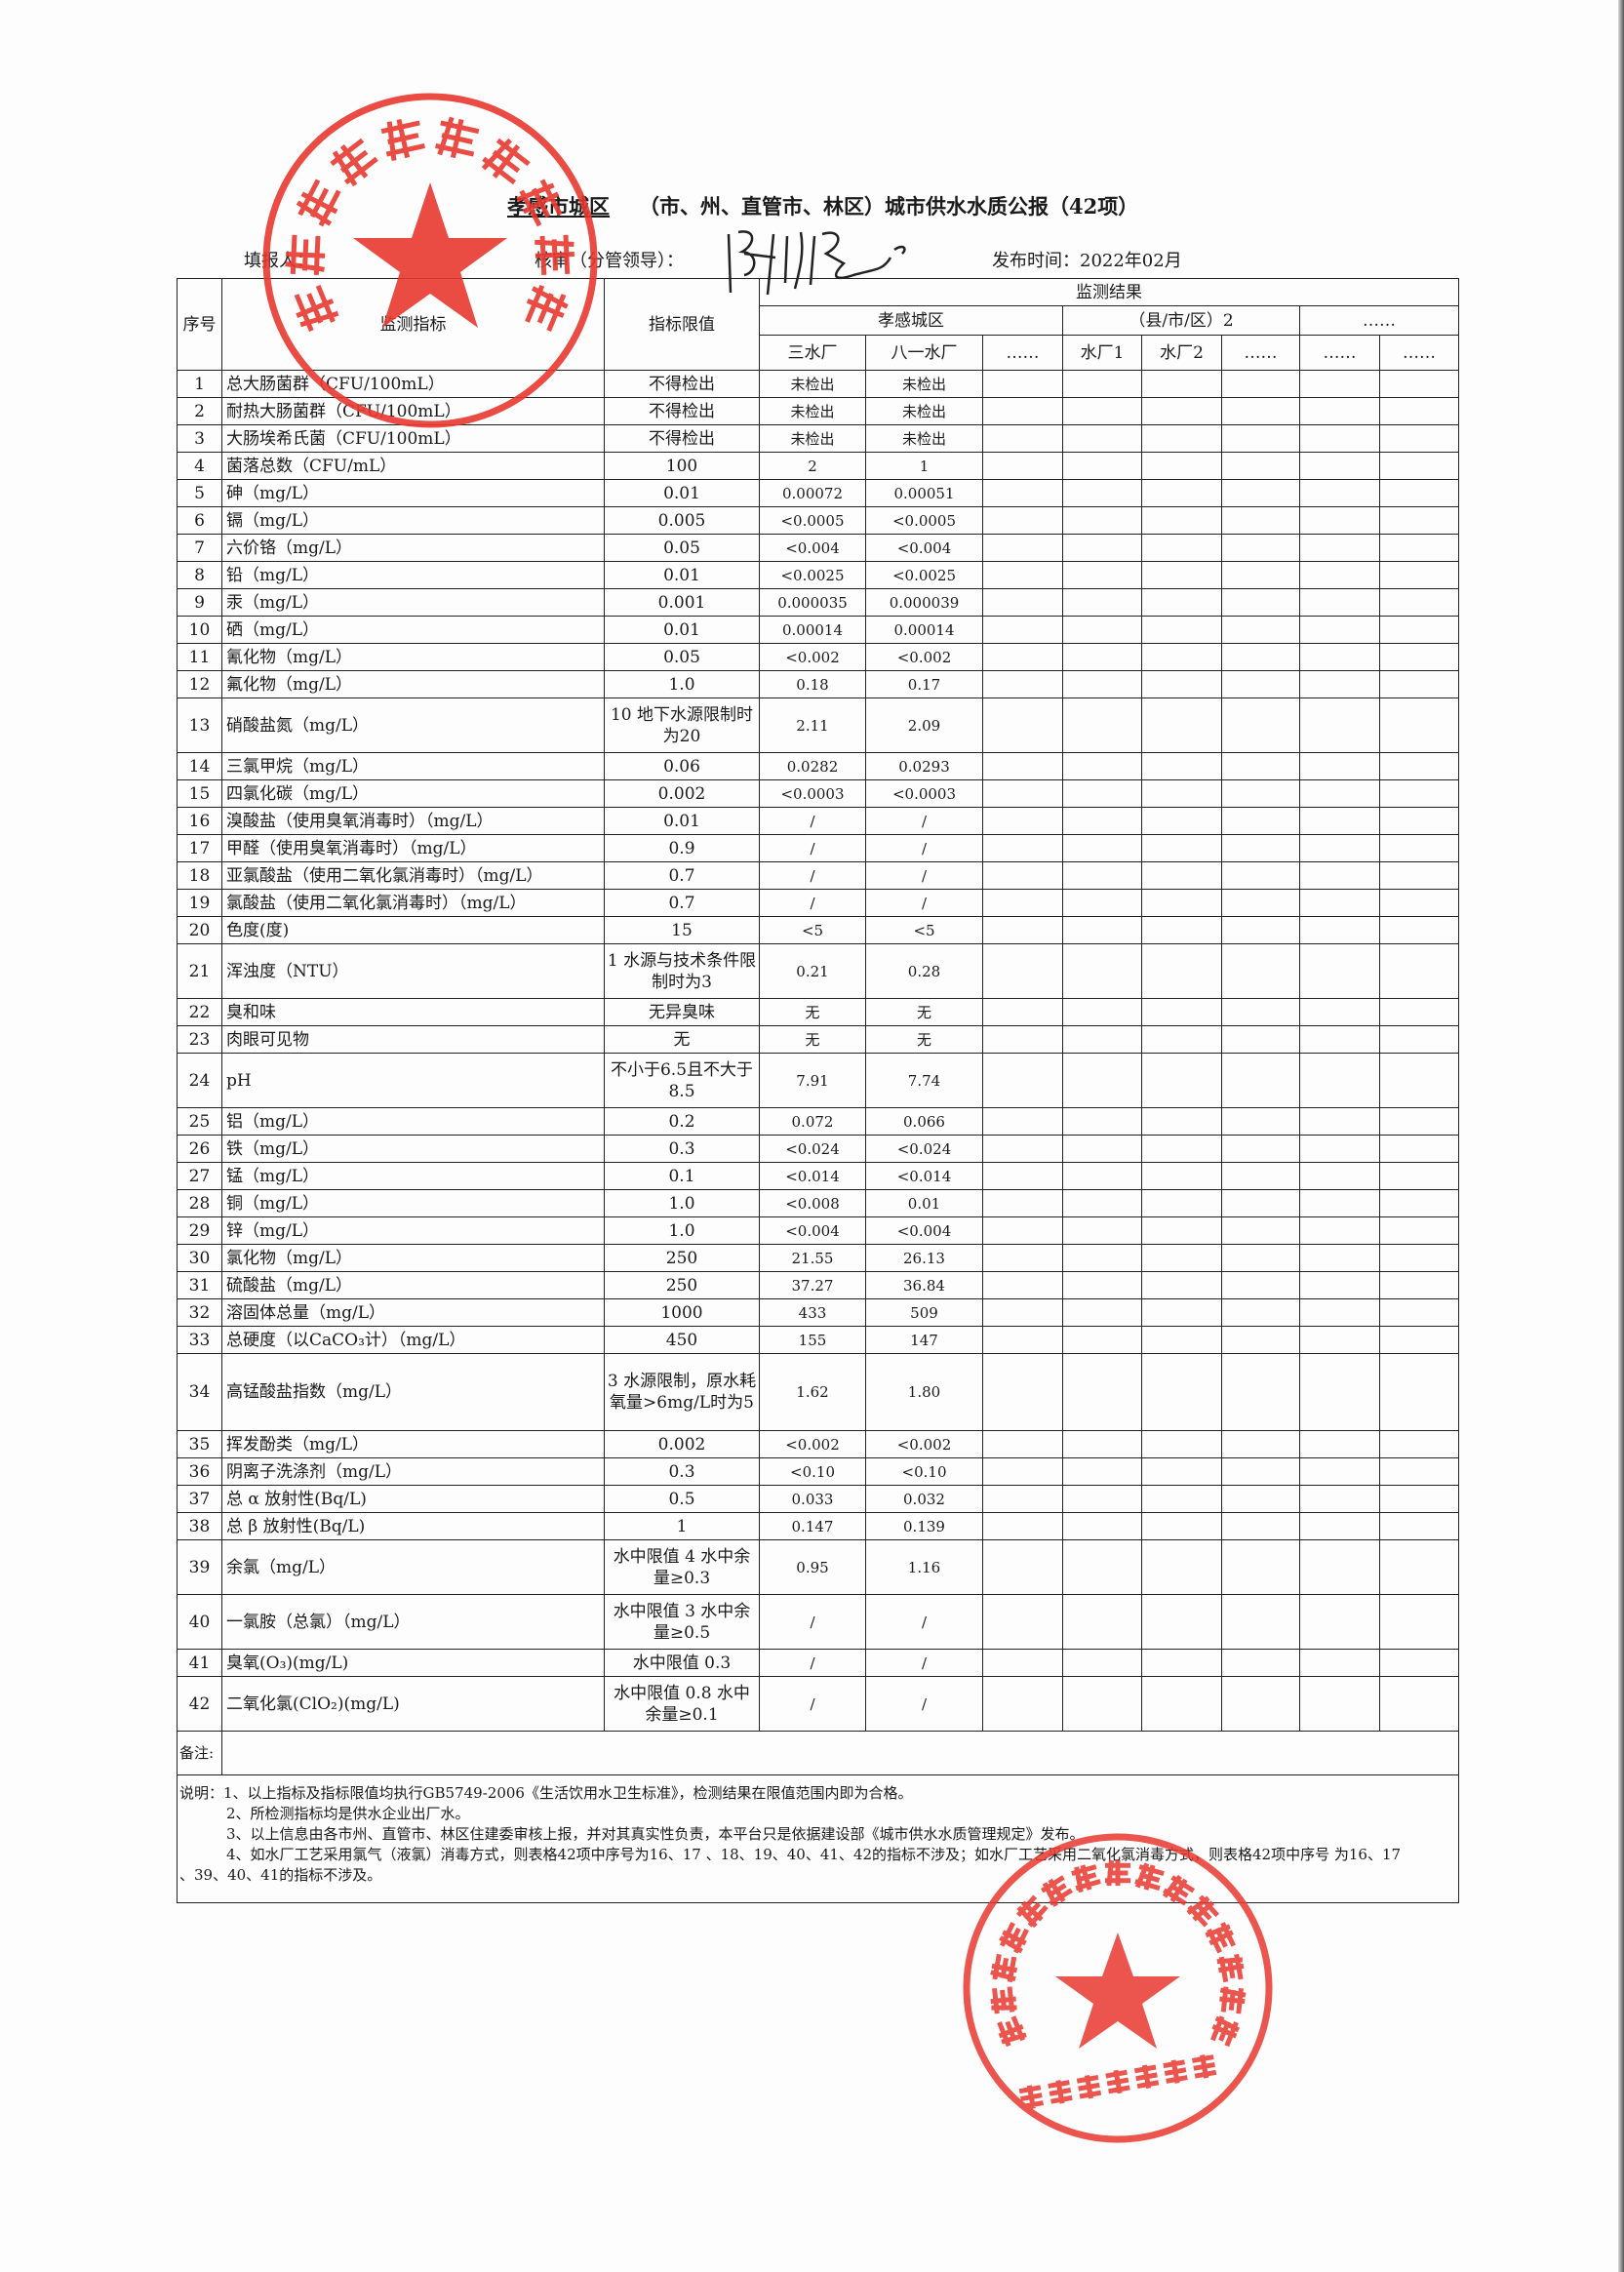 Image resolution: width=1624 pixels, height=2272 pixels. Describe the element at coordinates (413, 1258) in the screenshot. I see `indicator-name: 氯化物（mg/L）` at that location.